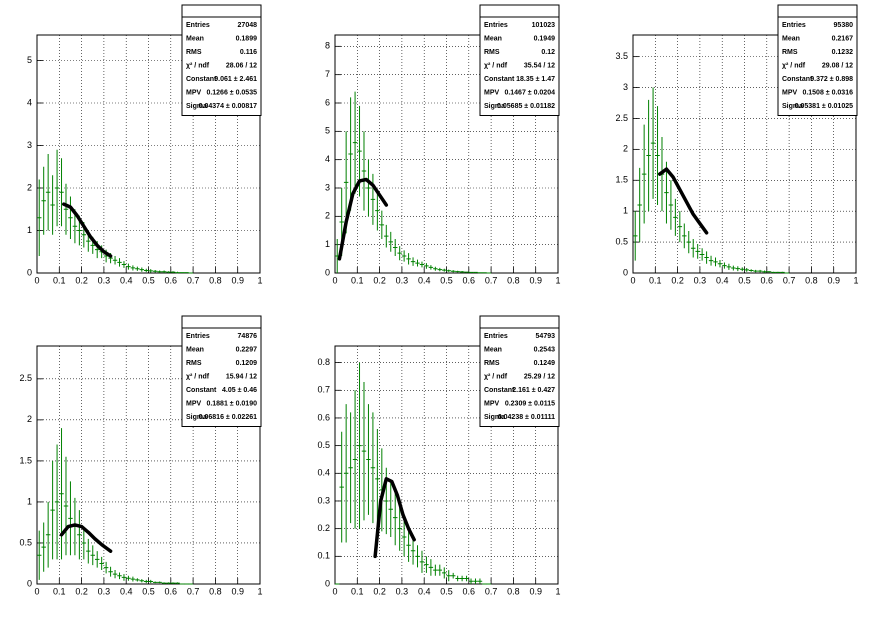 This screenshot has height=622, width=896. I want to click on stats-value: 74876, so click(248, 336).